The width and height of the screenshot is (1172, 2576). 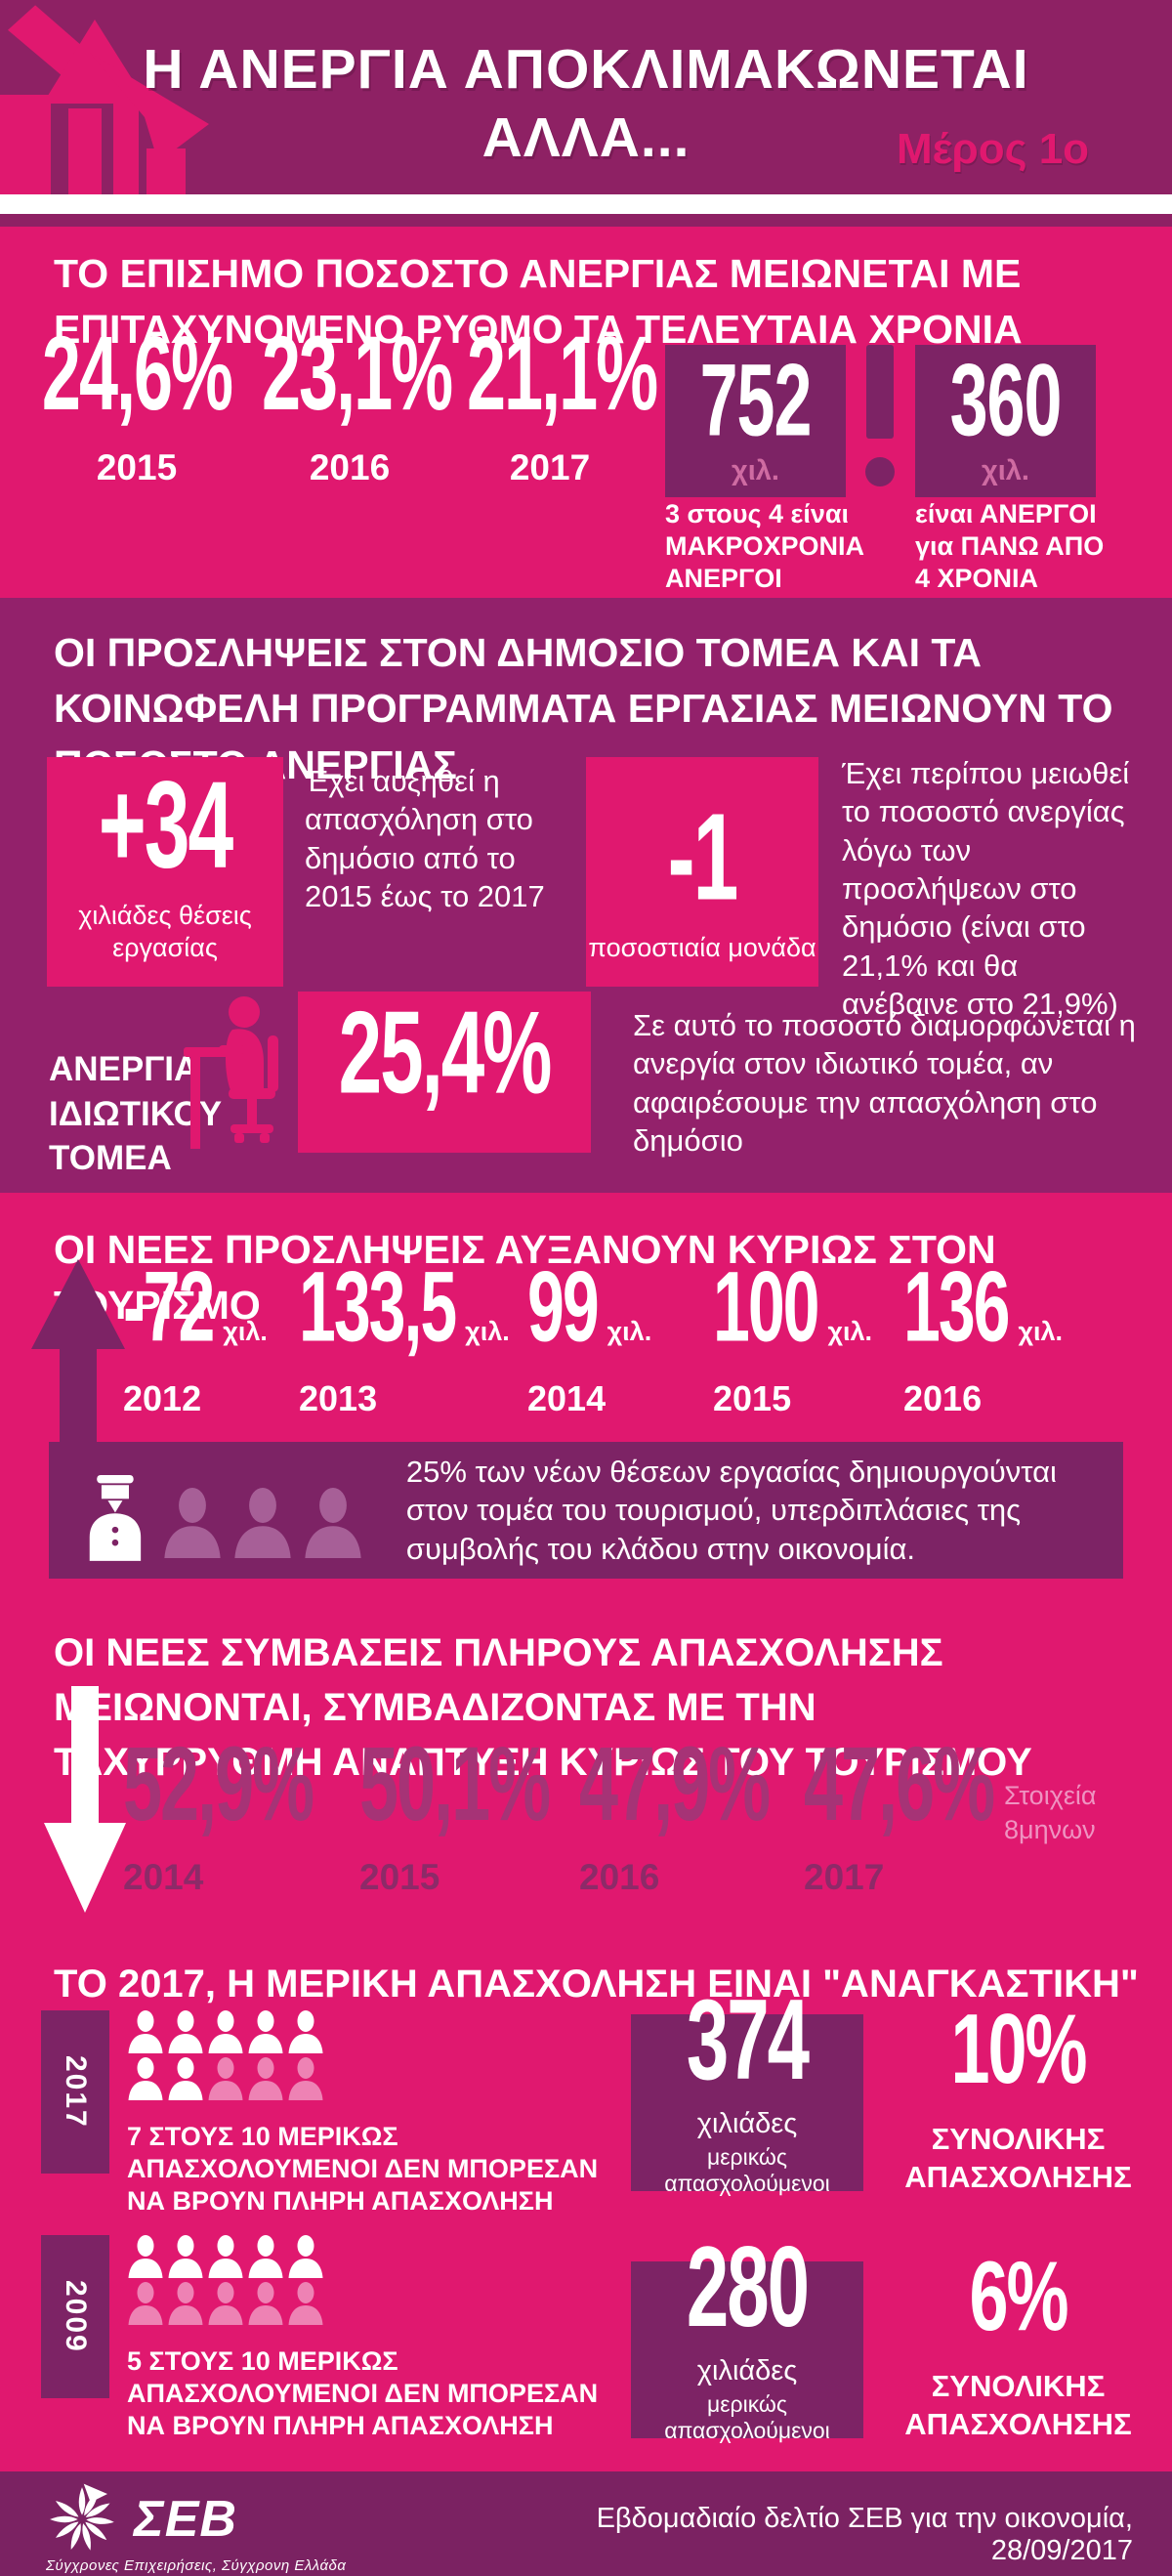 What do you see at coordinates (78, 1351) in the screenshot?
I see `arrow-up-icon` at bounding box center [78, 1351].